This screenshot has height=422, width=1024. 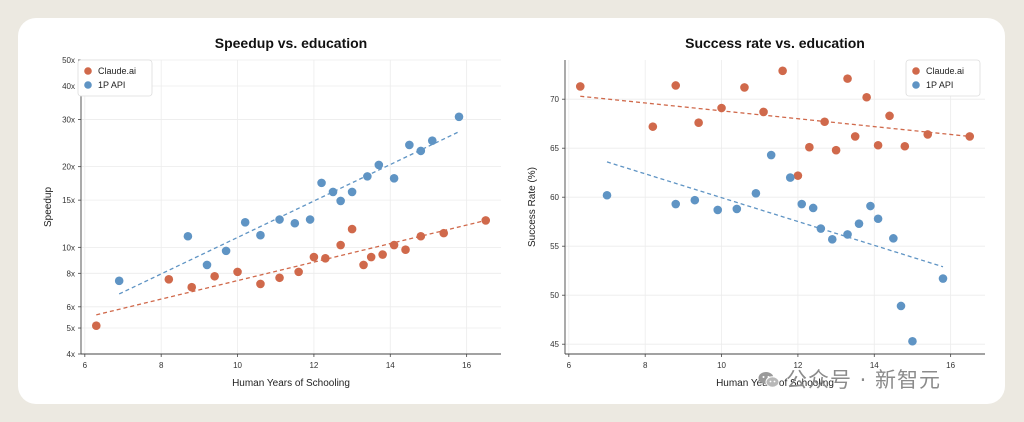 I want to click on wechat-icon, so click(x=769, y=379).